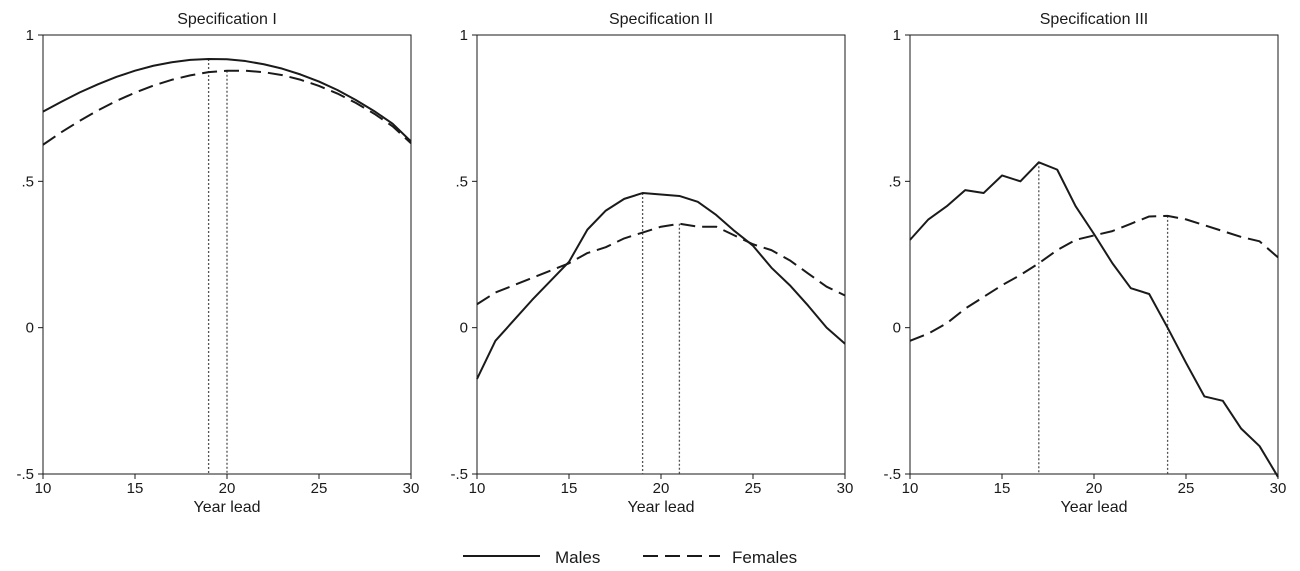 This screenshot has width=1300, height=571. What do you see at coordinates (661, 19) in the screenshot?
I see `panel-title: Specification II` at bounding box center [661, 19].